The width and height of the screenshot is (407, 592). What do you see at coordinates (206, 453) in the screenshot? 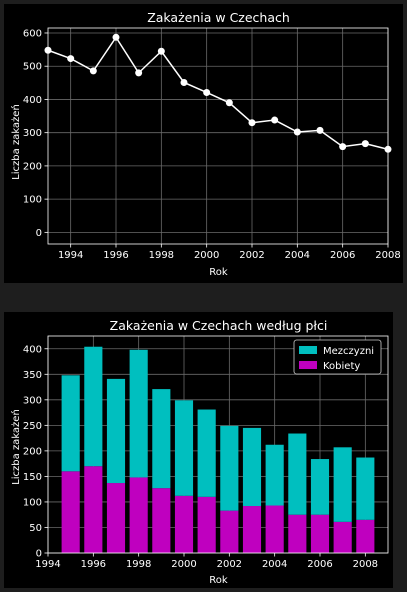
I see `bar-mezczyzni-2001` at bounding box center [206, 453].